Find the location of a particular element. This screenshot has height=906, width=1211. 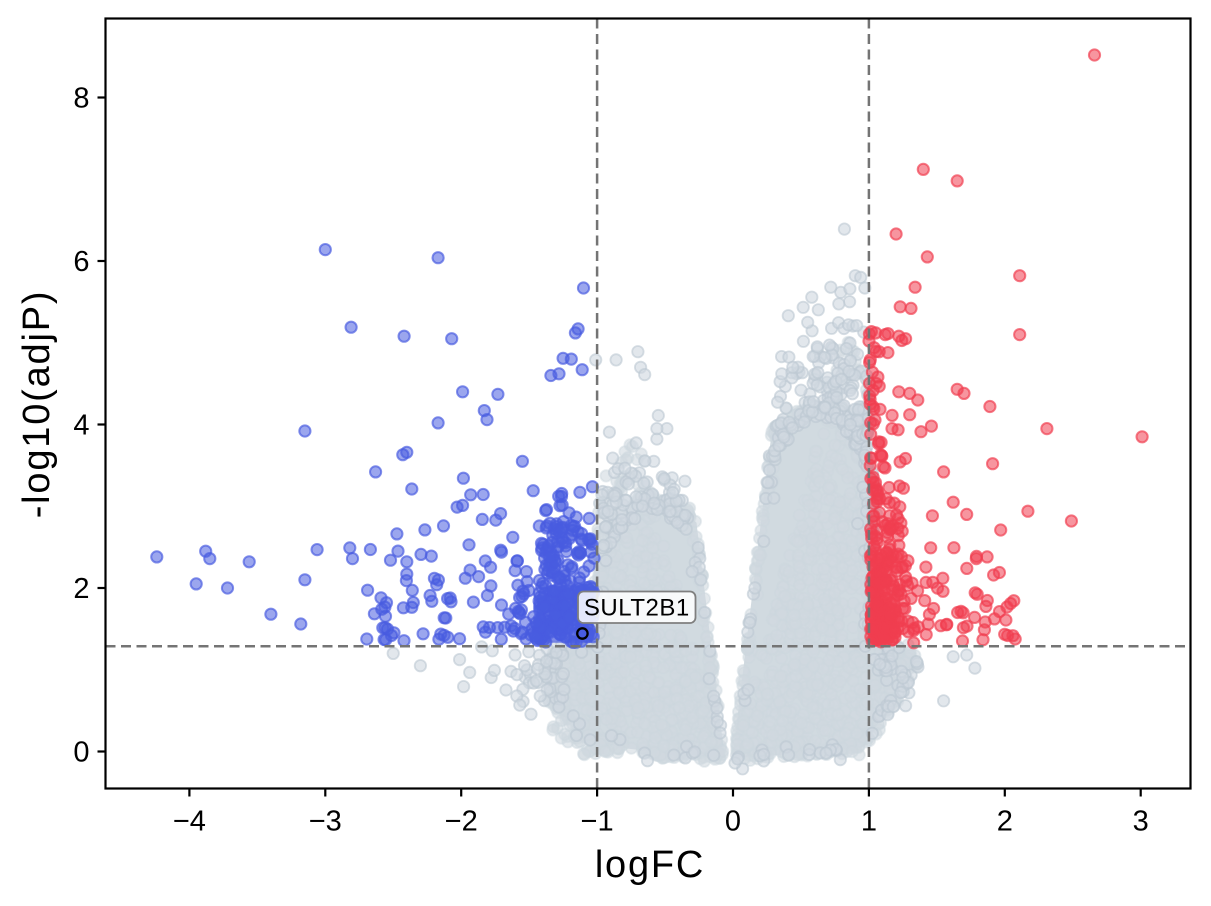

svg-text: −1 is located at coordinates (597, 822).